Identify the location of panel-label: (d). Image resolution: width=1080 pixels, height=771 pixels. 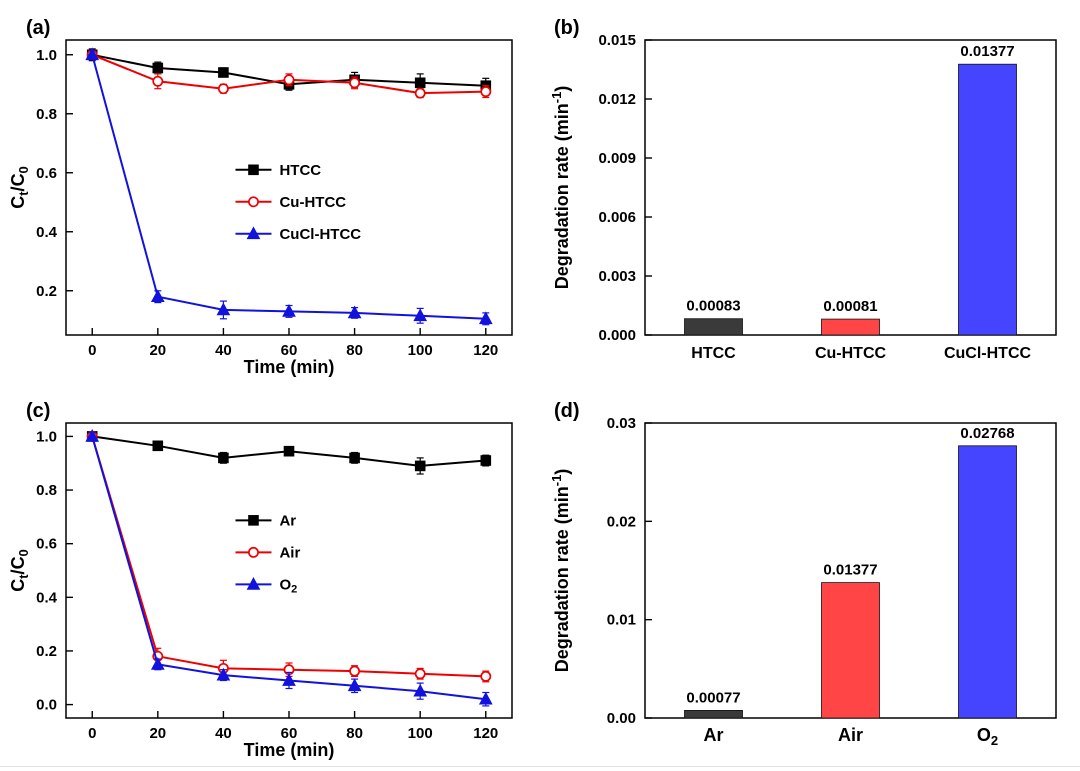
(567, 411).